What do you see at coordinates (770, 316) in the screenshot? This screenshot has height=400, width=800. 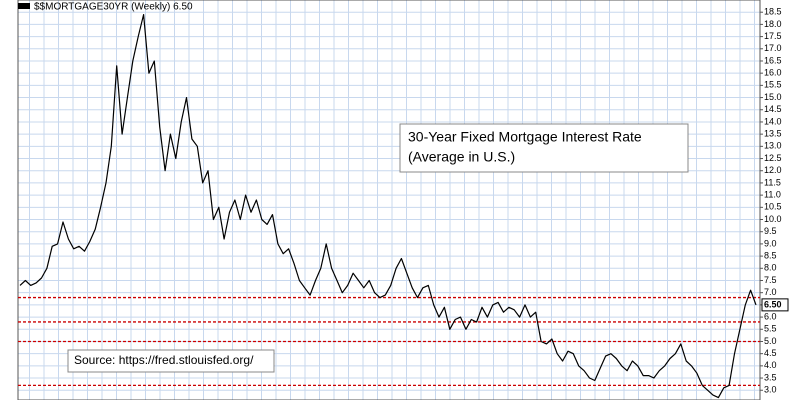 I see `y-tick-label: 6.0` at bounding box center [770, 316].